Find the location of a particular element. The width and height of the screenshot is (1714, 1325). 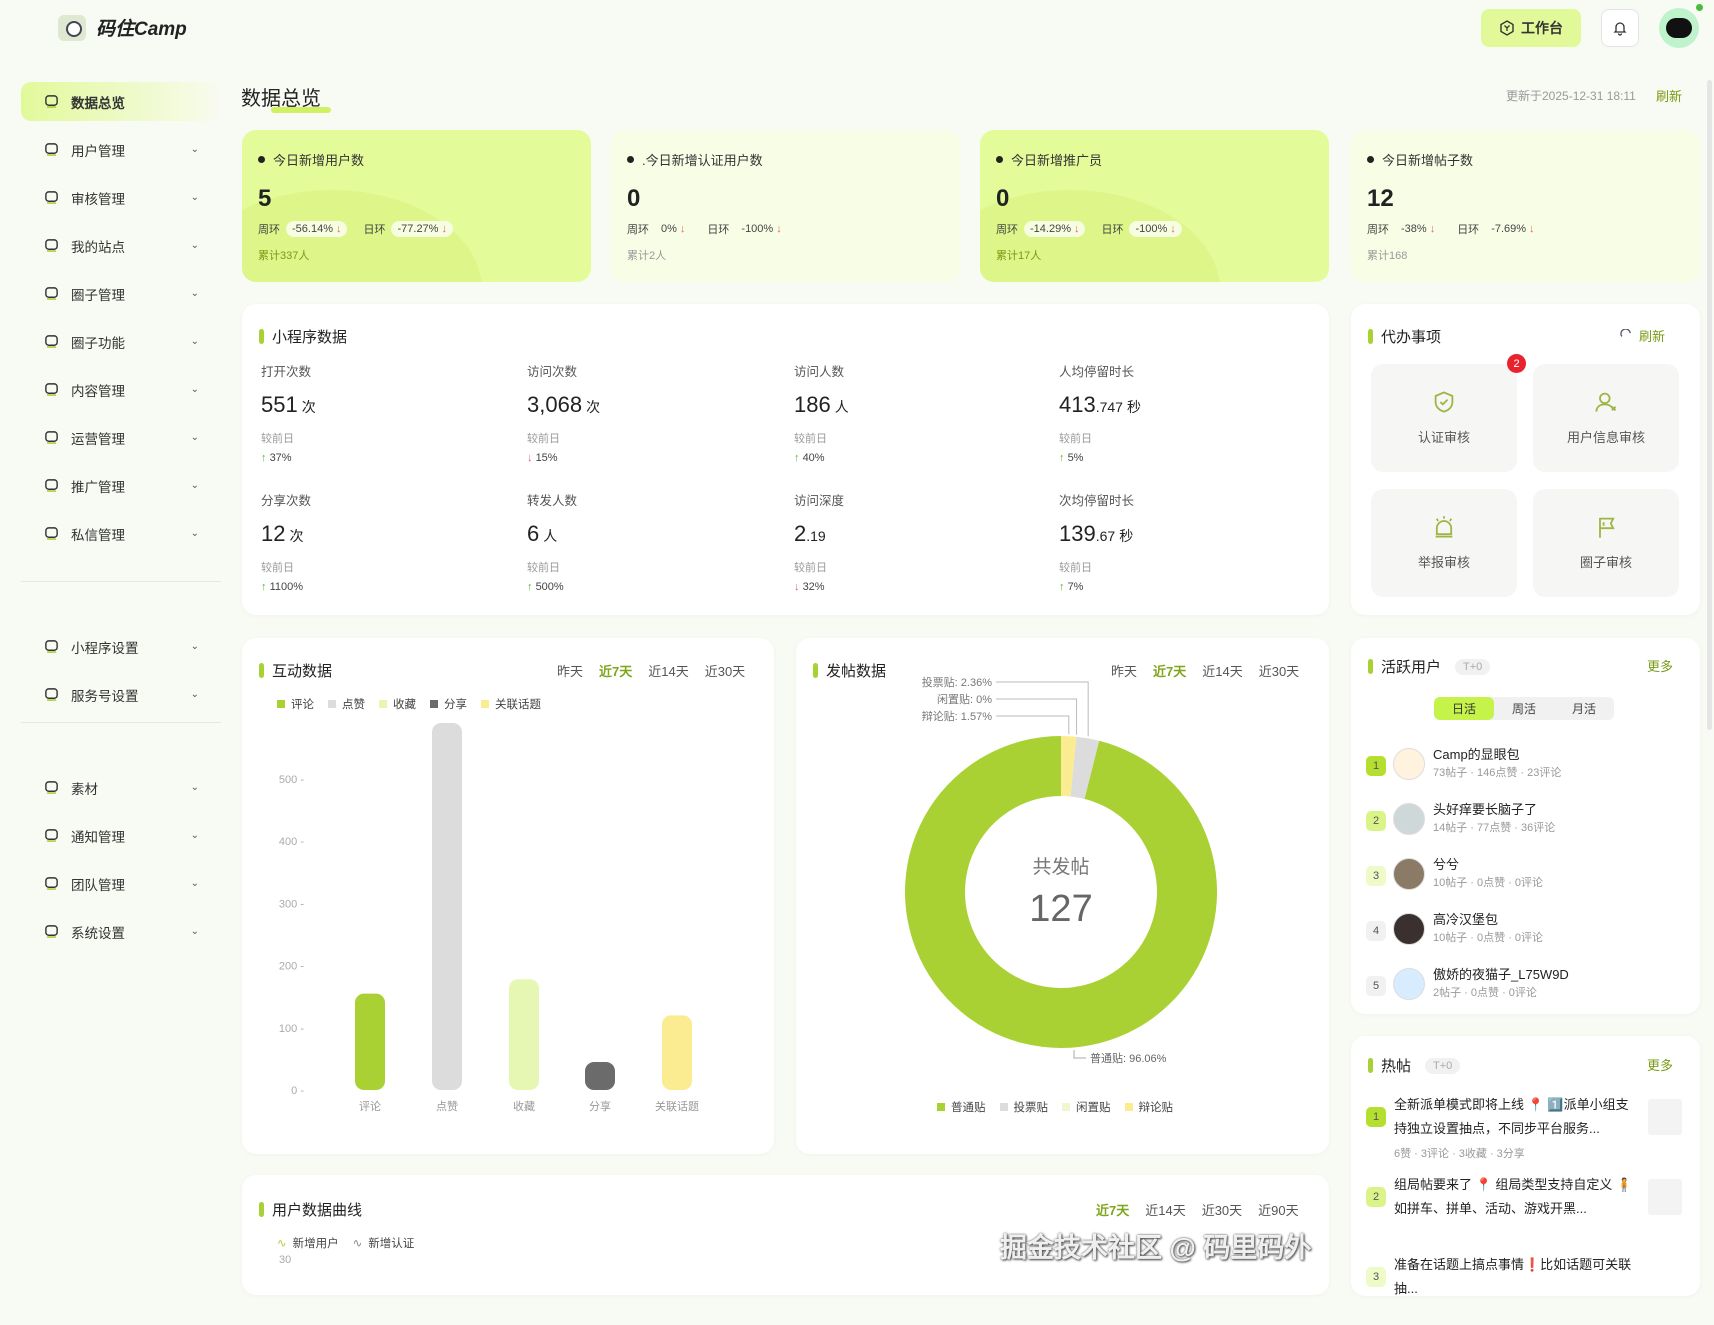

active-user-row: 4 高冷汉堡包 10帖子 · 0点赞 · 0评论 is located at coordinates (1526, 933).